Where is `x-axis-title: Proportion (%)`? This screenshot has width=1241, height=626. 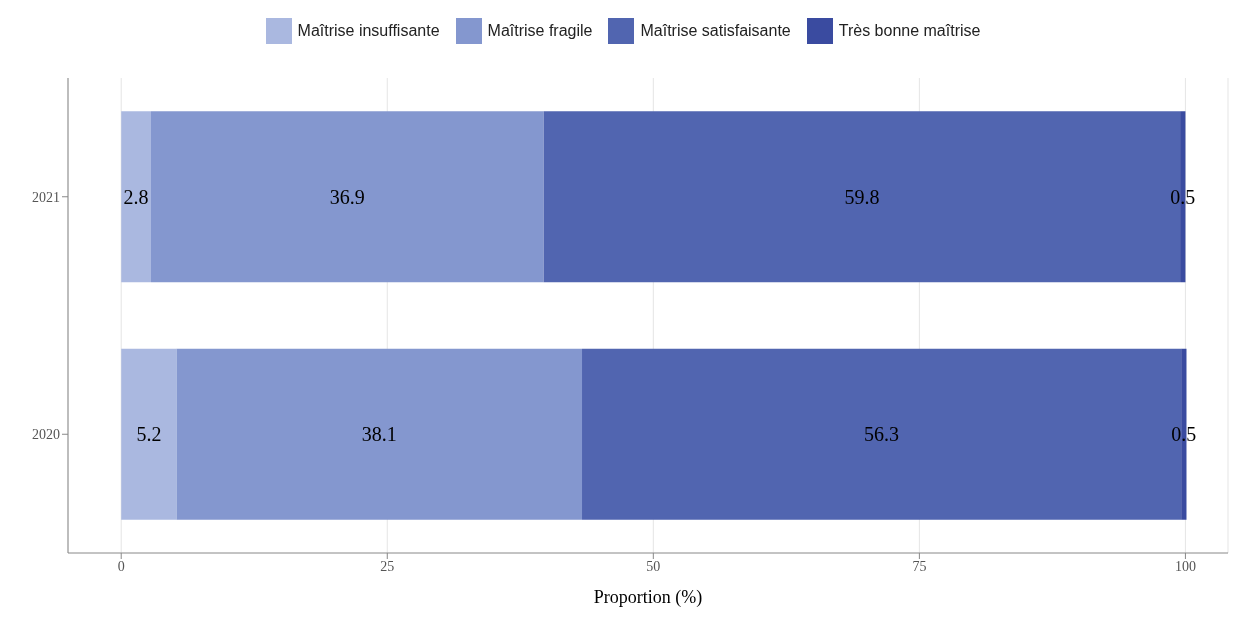
x-axis-title: Proportion (%) is located at coordinates (648, 597).